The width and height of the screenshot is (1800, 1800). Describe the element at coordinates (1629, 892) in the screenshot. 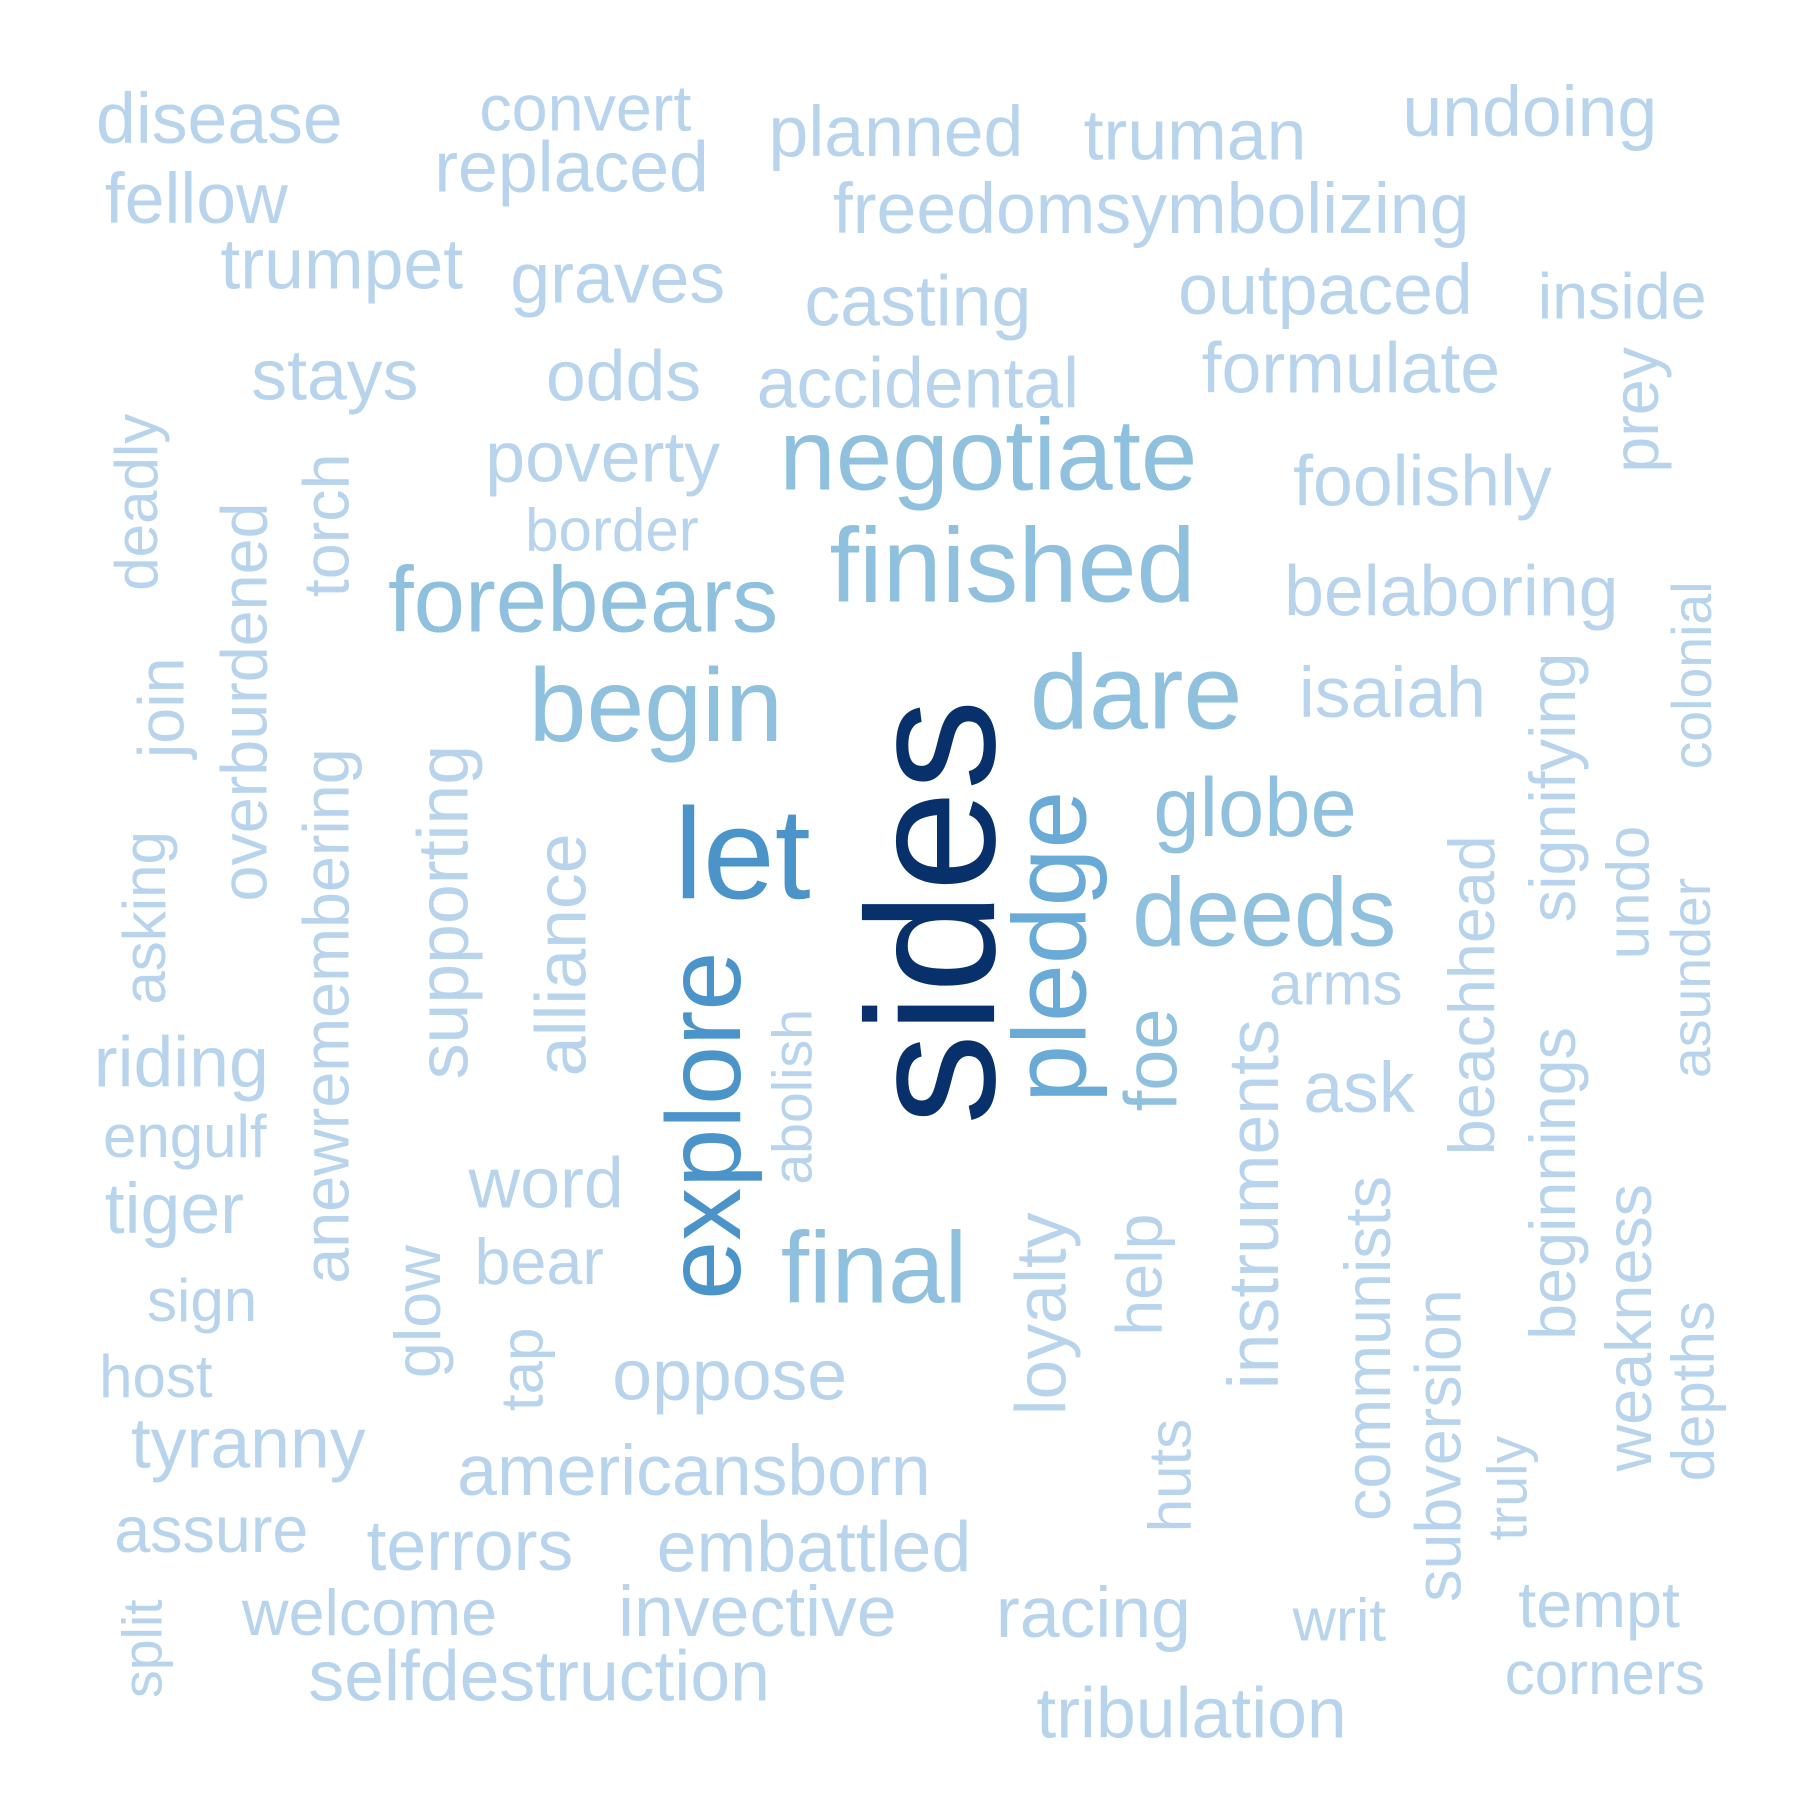

I see `word-undo: undo` at that location.